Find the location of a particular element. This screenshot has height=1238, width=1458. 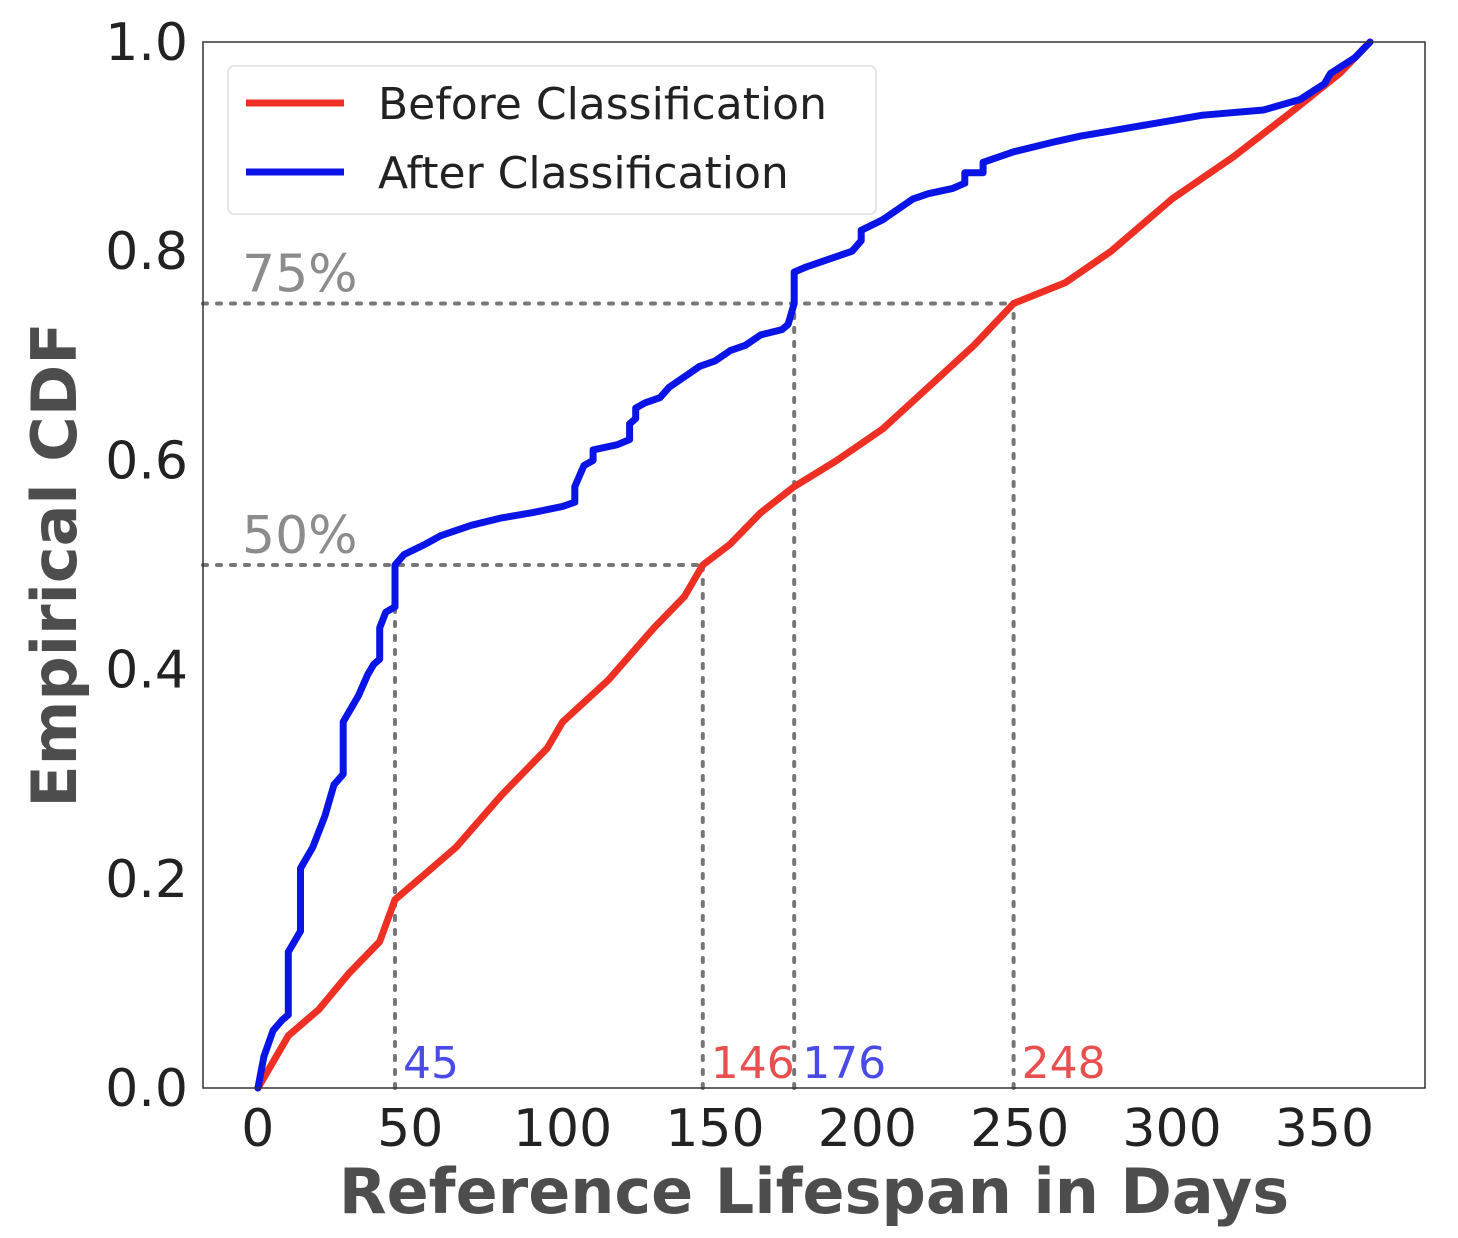

x-tick-label: 100 is located at coordinates (562, 1129).